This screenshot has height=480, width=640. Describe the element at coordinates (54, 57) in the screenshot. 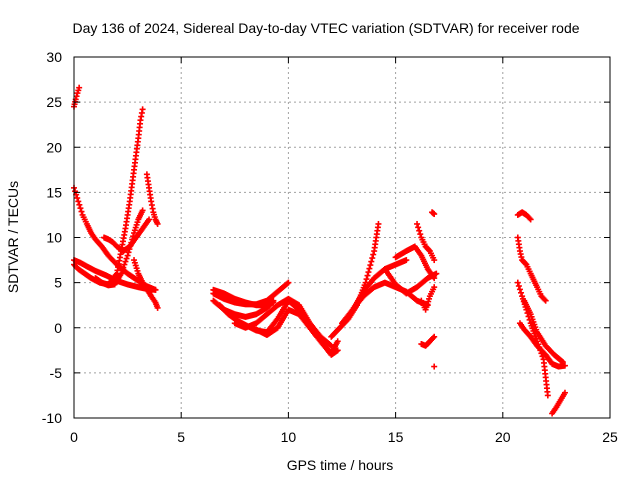

I see `y-tick-label: 30` at that location.